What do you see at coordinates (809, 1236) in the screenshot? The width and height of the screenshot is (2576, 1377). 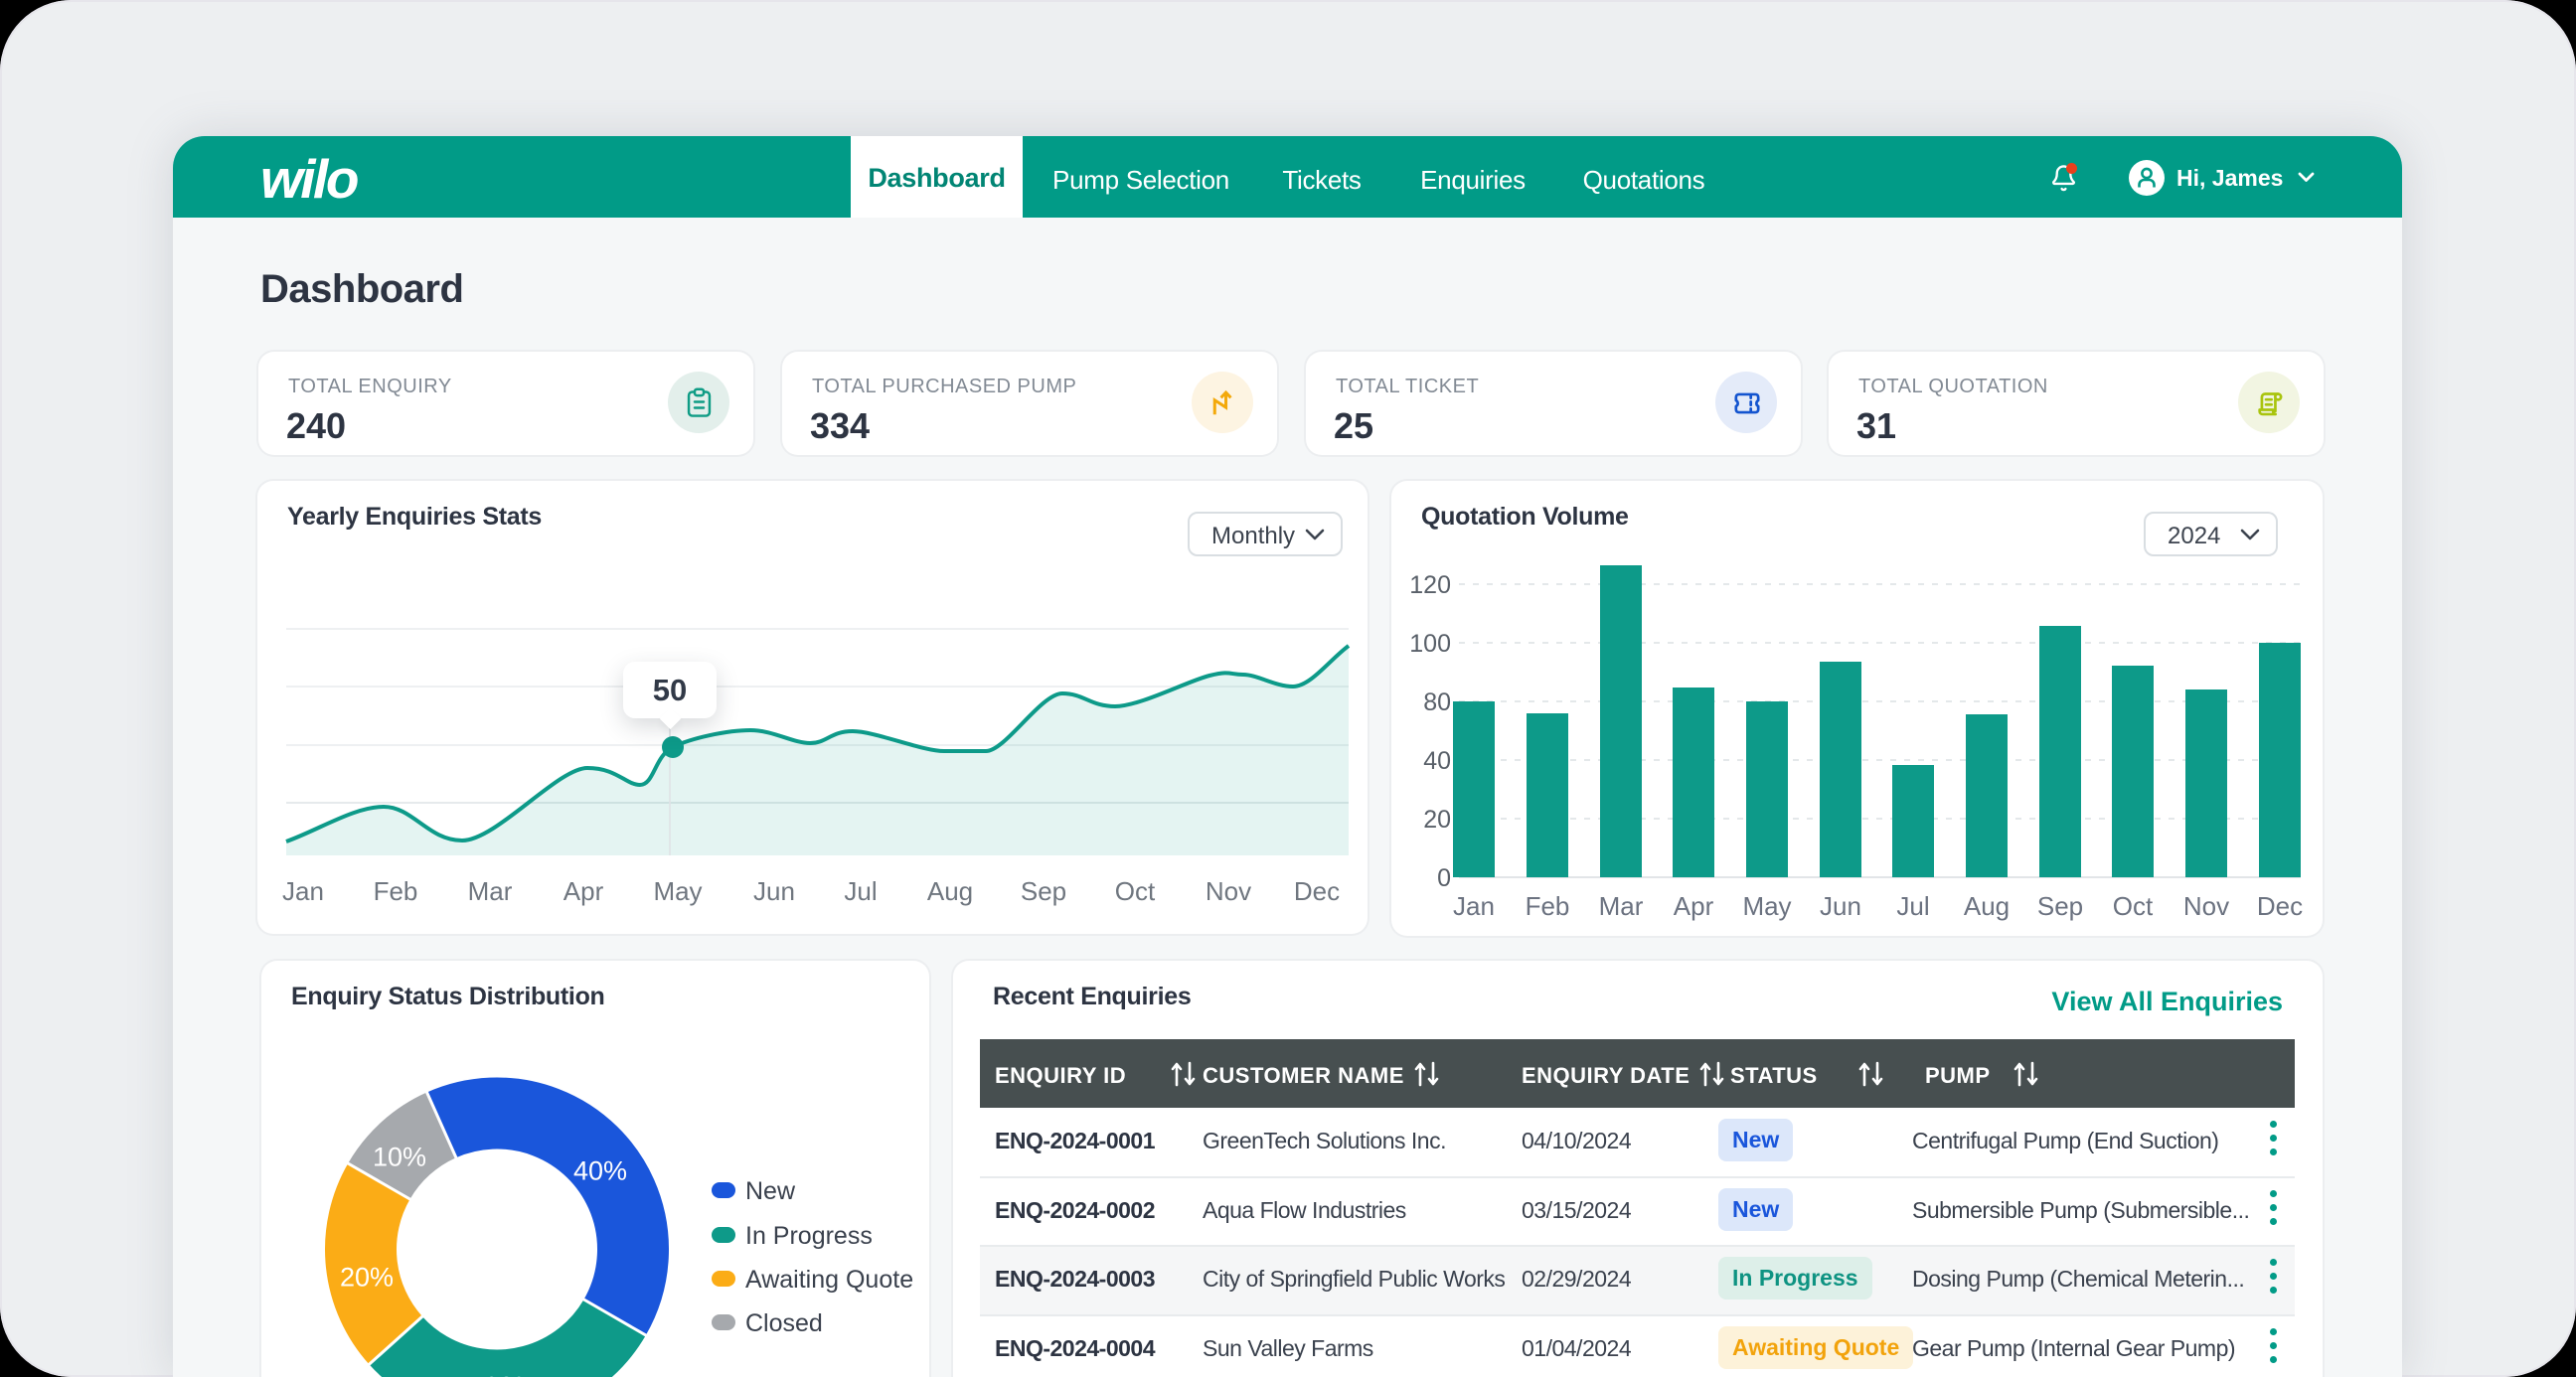 I see `svg-text: In Progress` at bounding box center [809, 1236].